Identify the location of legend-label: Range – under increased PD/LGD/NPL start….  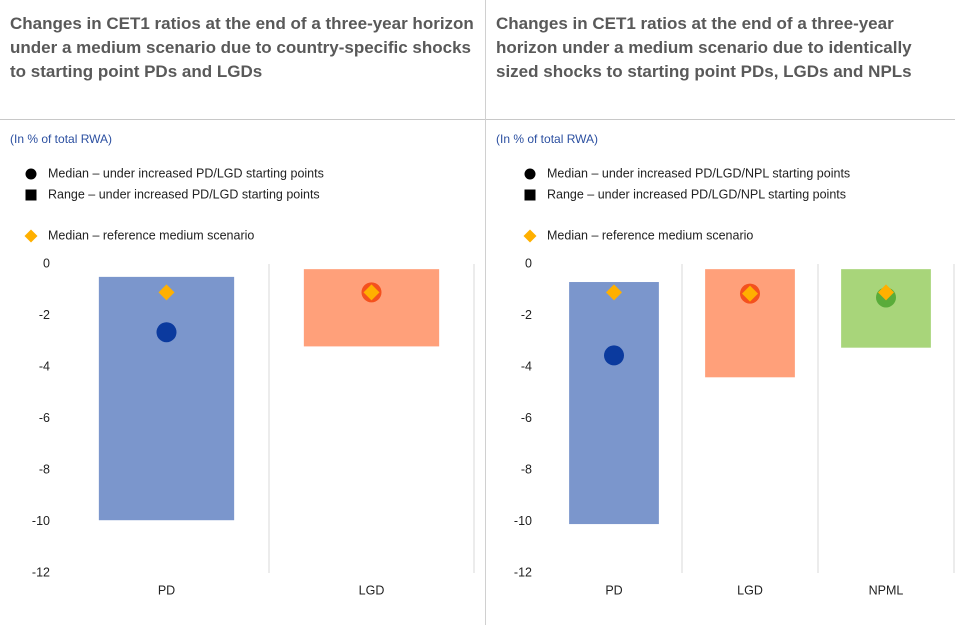
(696, 194).